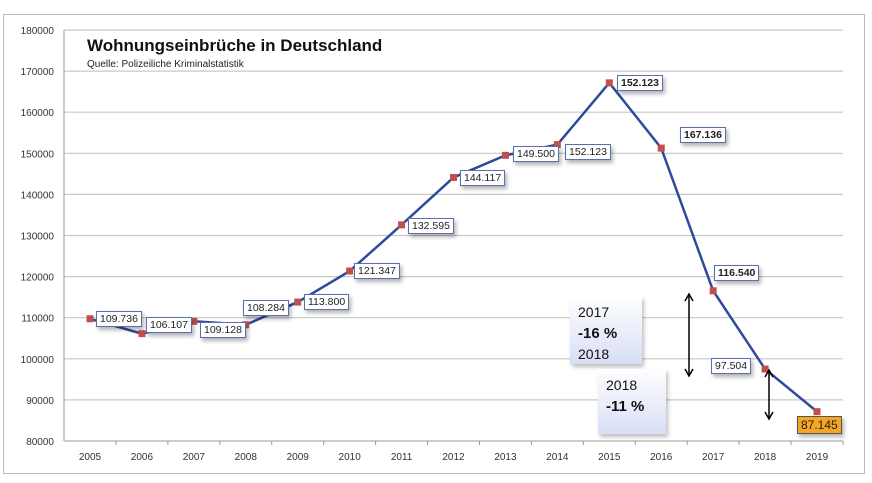 The height and width of the screenshot is (483, 872). What do you see at coordinates (327, 302) in the screenshot?
I see `data-label: 113.800` at bounding box center [327, 302].